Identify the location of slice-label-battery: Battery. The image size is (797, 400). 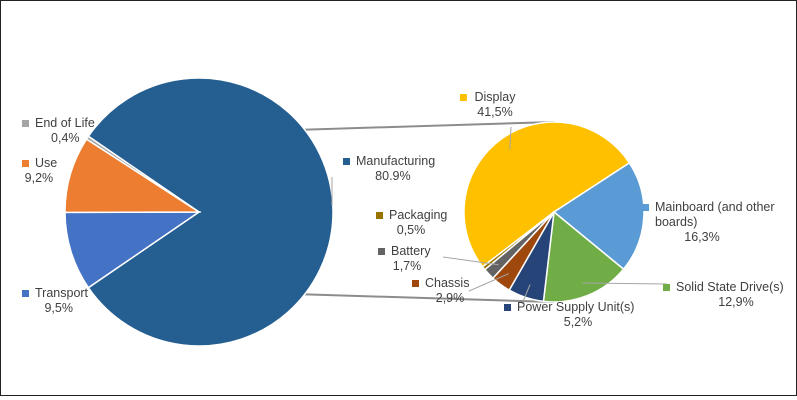
(411, 251).